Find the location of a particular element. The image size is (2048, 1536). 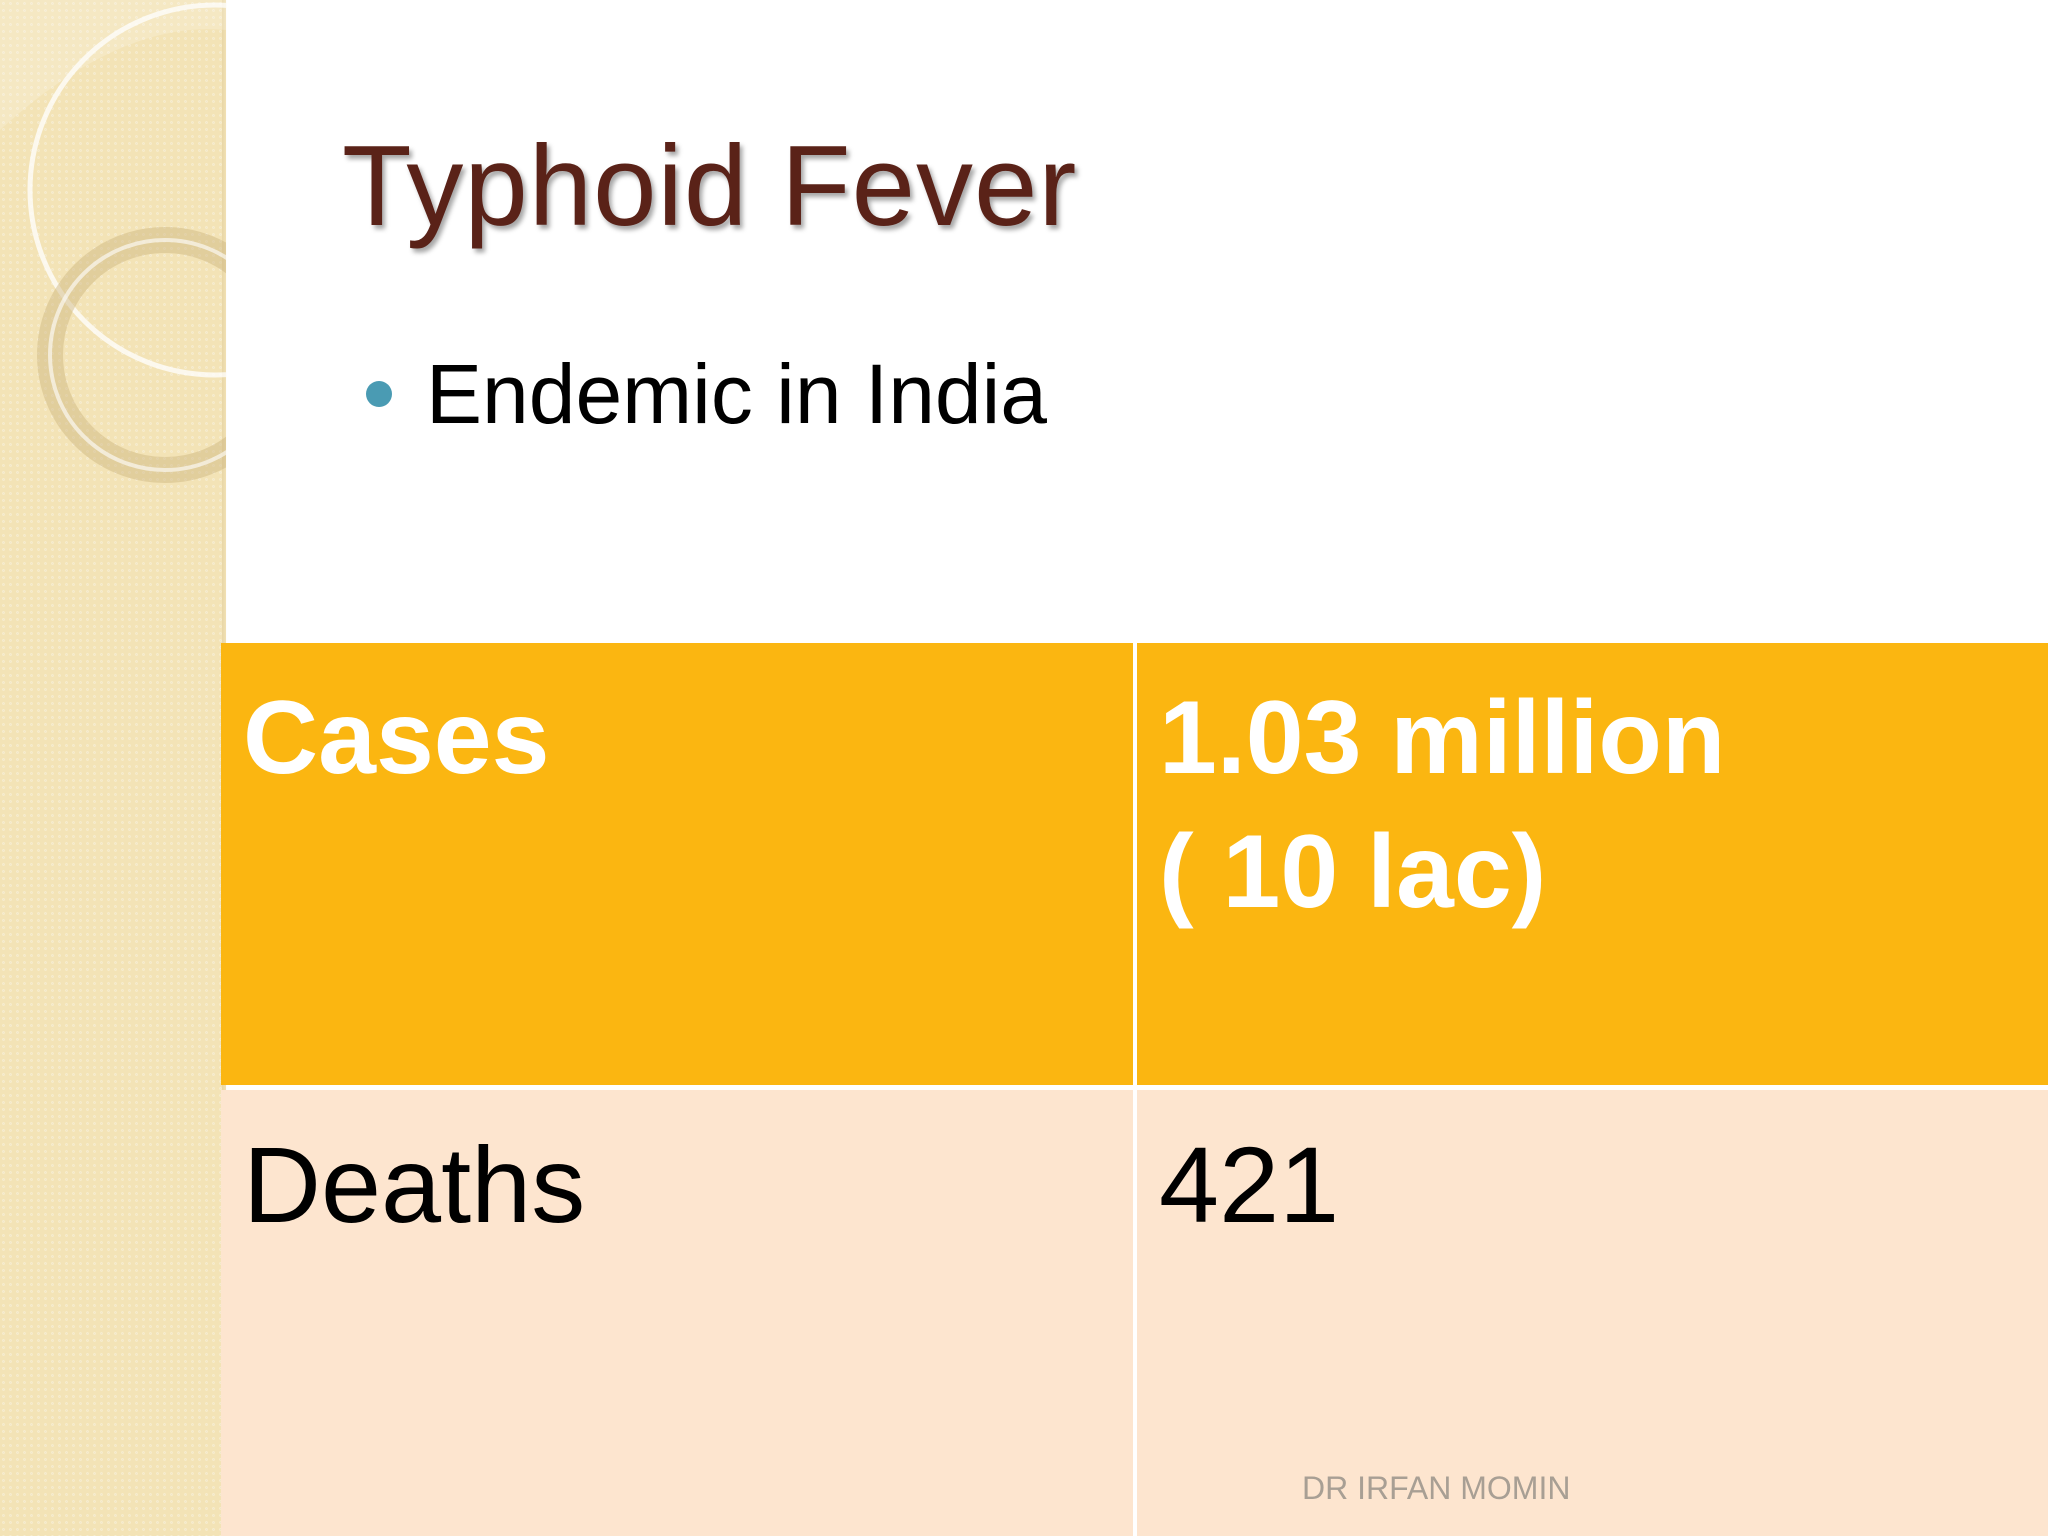

footer-author: DR IRFAN MOMIN is located at coordinates (1436, 1488).